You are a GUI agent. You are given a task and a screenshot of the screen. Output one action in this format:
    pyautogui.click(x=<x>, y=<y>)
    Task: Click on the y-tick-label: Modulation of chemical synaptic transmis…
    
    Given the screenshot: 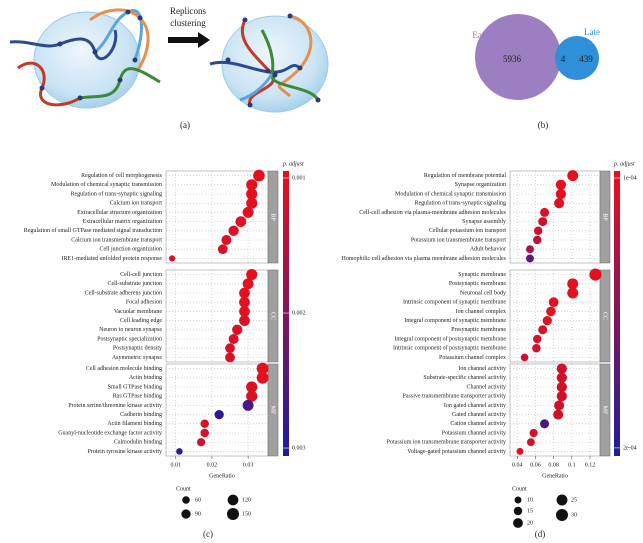 What is the action you would take?
    pyautogui.click(x=450, y=193)
    